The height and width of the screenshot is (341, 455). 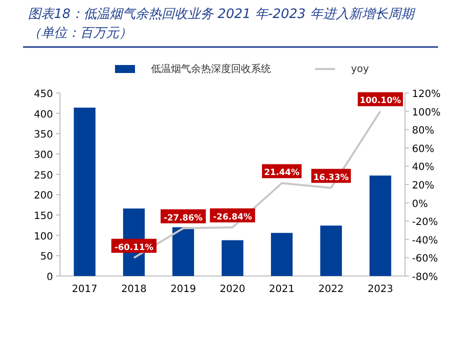 What do you see at coordinates (423, 186) in the screenshot?
I see `y2-tick-label: 20%` at bounding box center [423, 186].